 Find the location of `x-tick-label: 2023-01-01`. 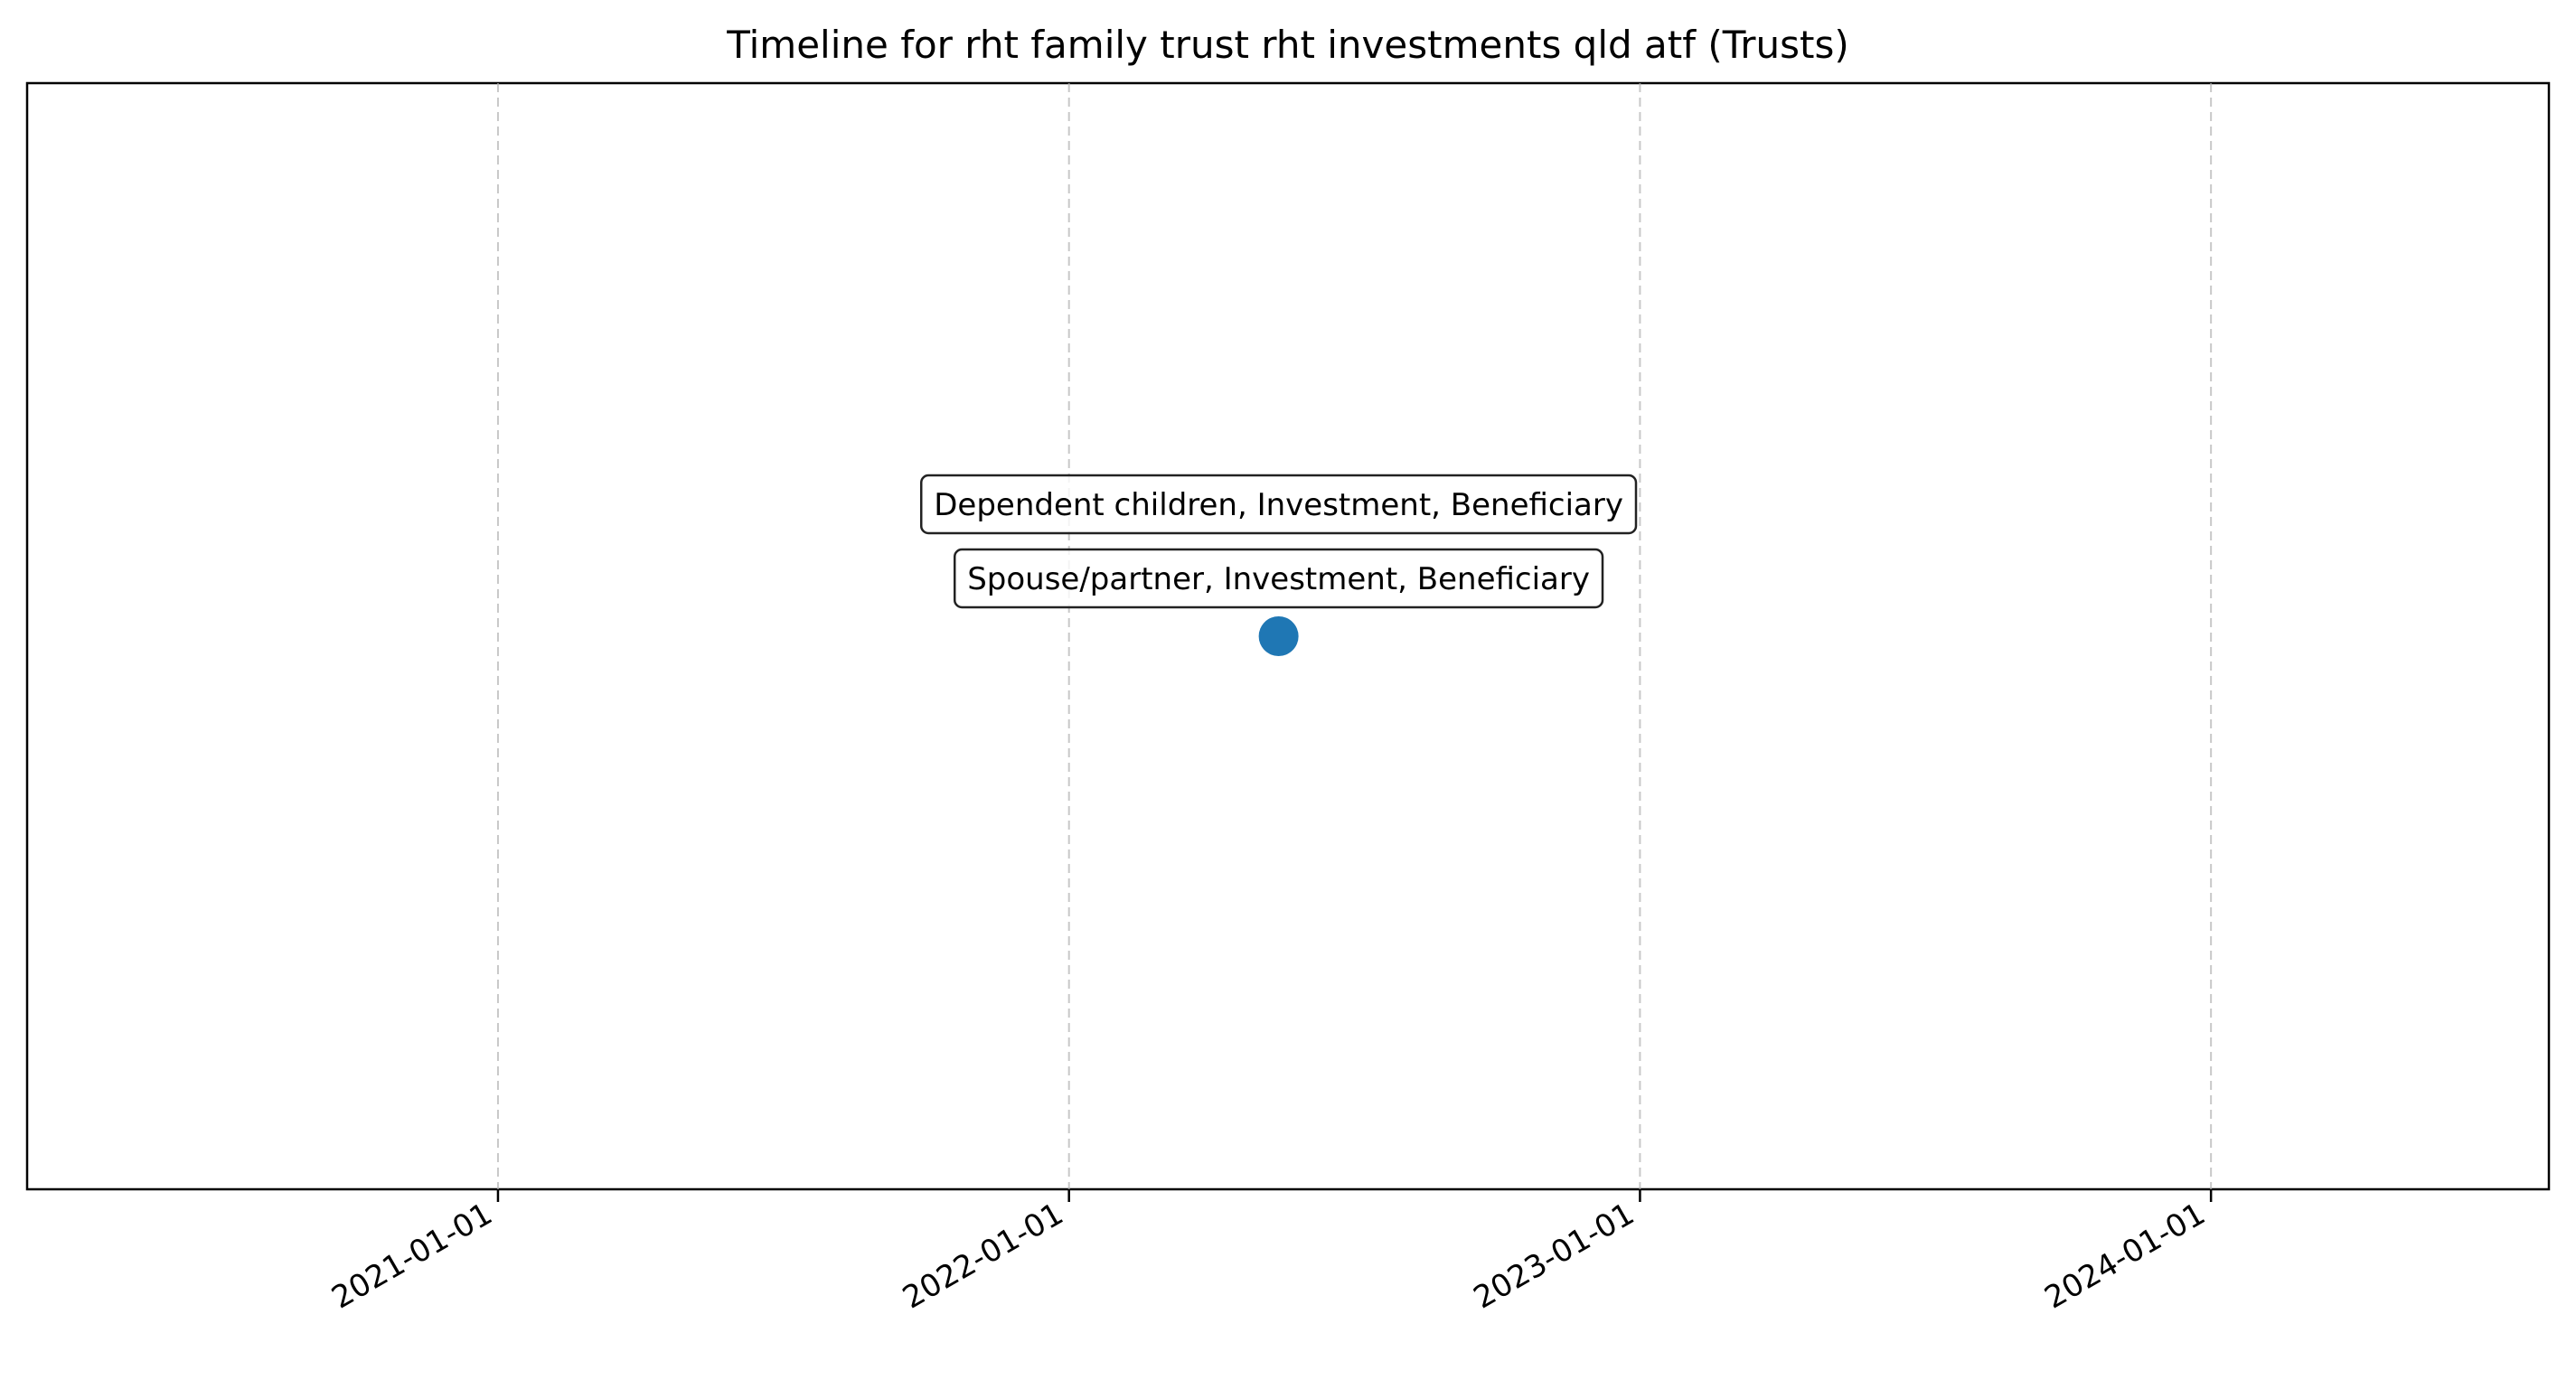

x-tick-label: 2023-01-01 is located at coordinates (1555, 1256).